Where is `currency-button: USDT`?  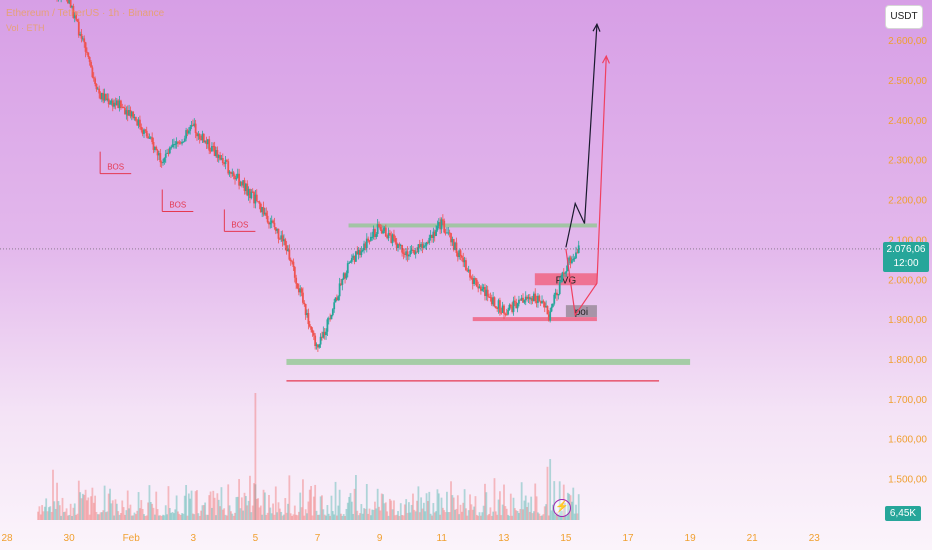 currency-button: USDT is located at coordinates (904, 17).